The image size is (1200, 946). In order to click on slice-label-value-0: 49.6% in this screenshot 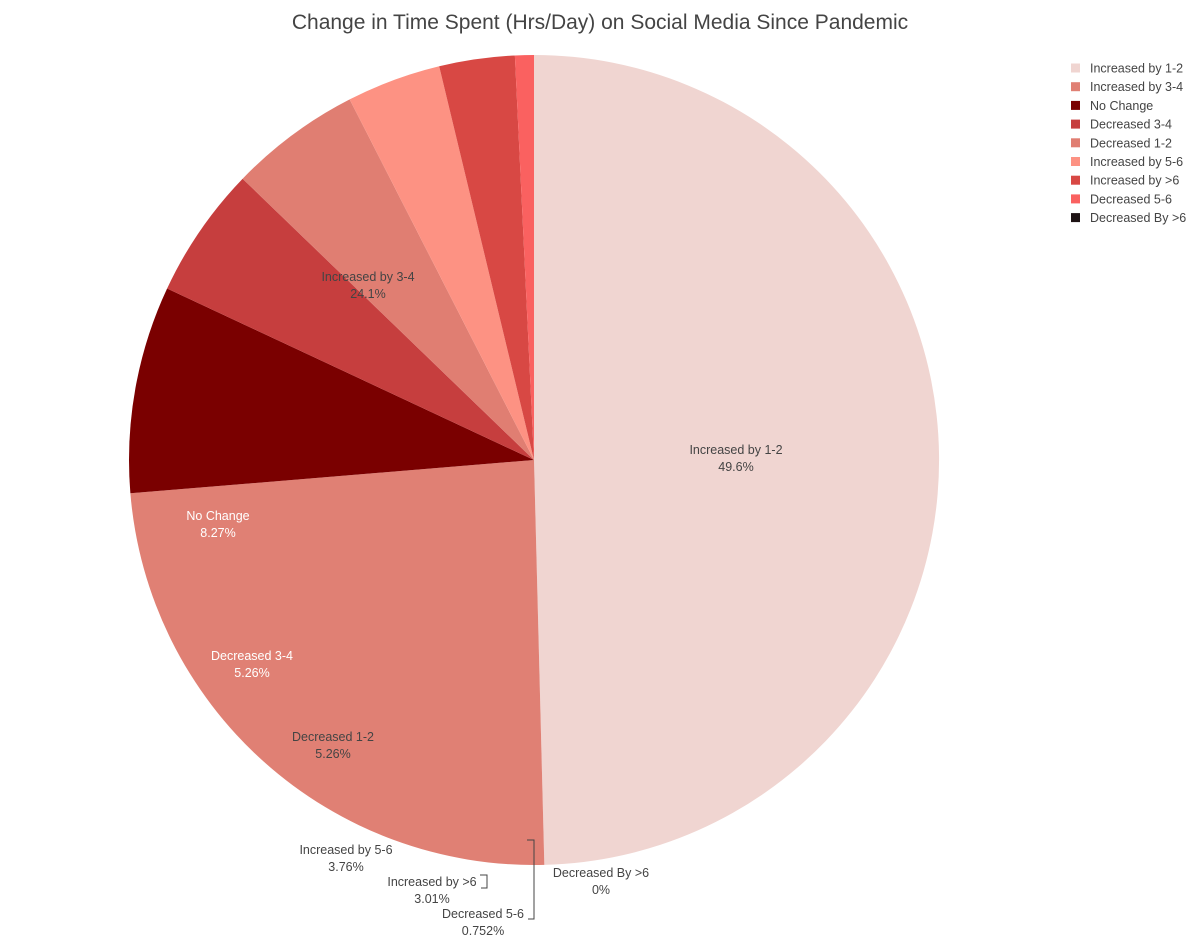, I will do `click(735, 467)`.